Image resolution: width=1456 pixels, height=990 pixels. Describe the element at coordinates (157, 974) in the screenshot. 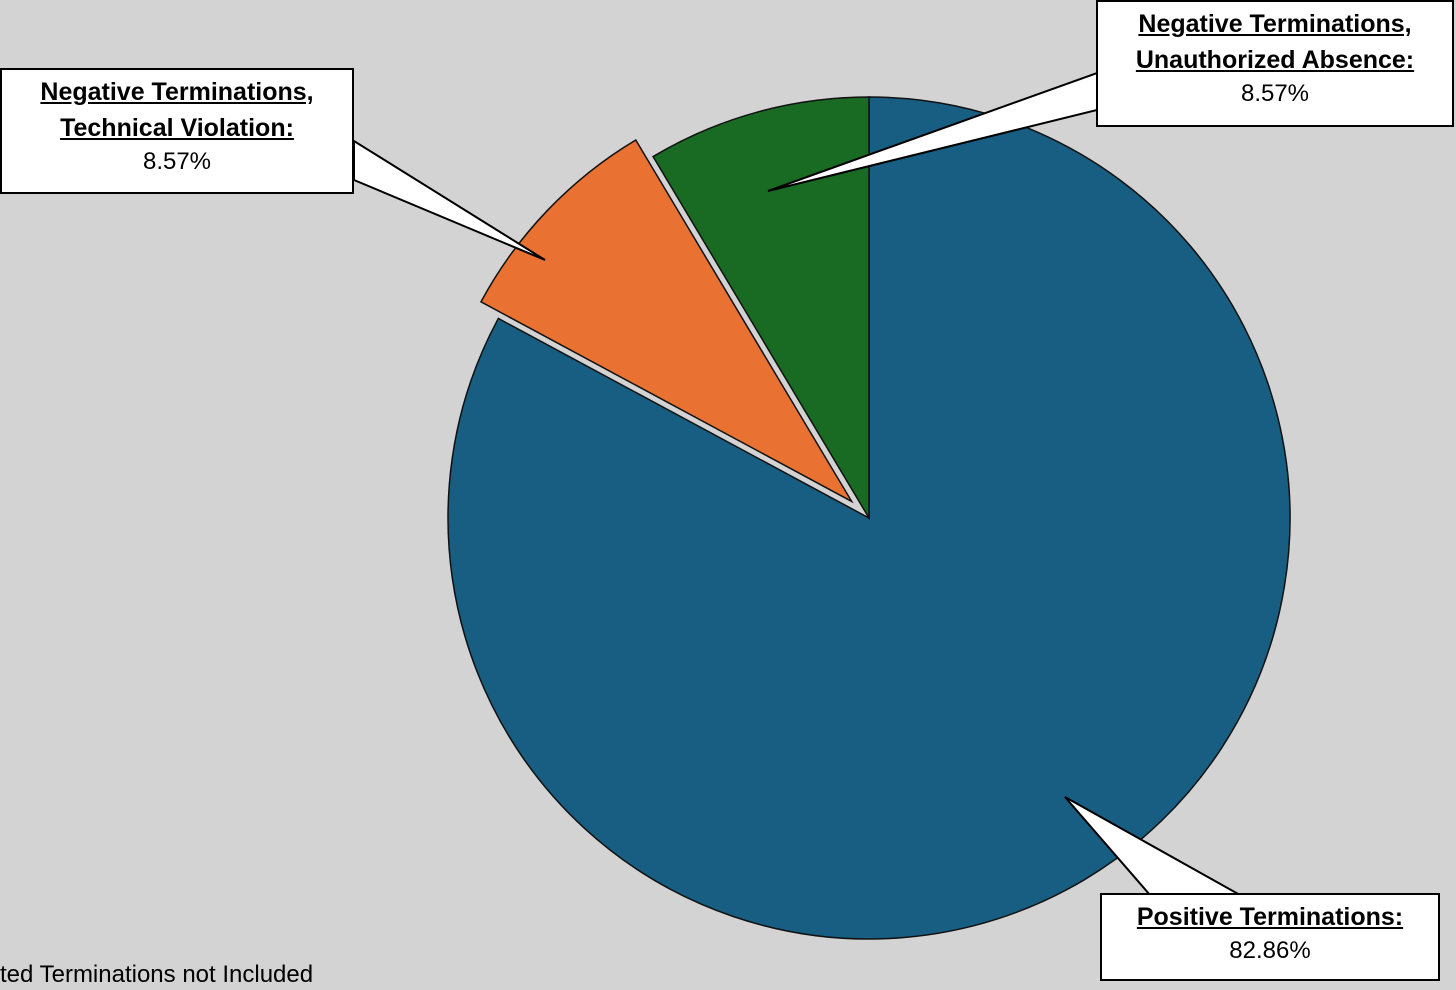

I see `chart-footnote: ted Terminations not Included` at that location.